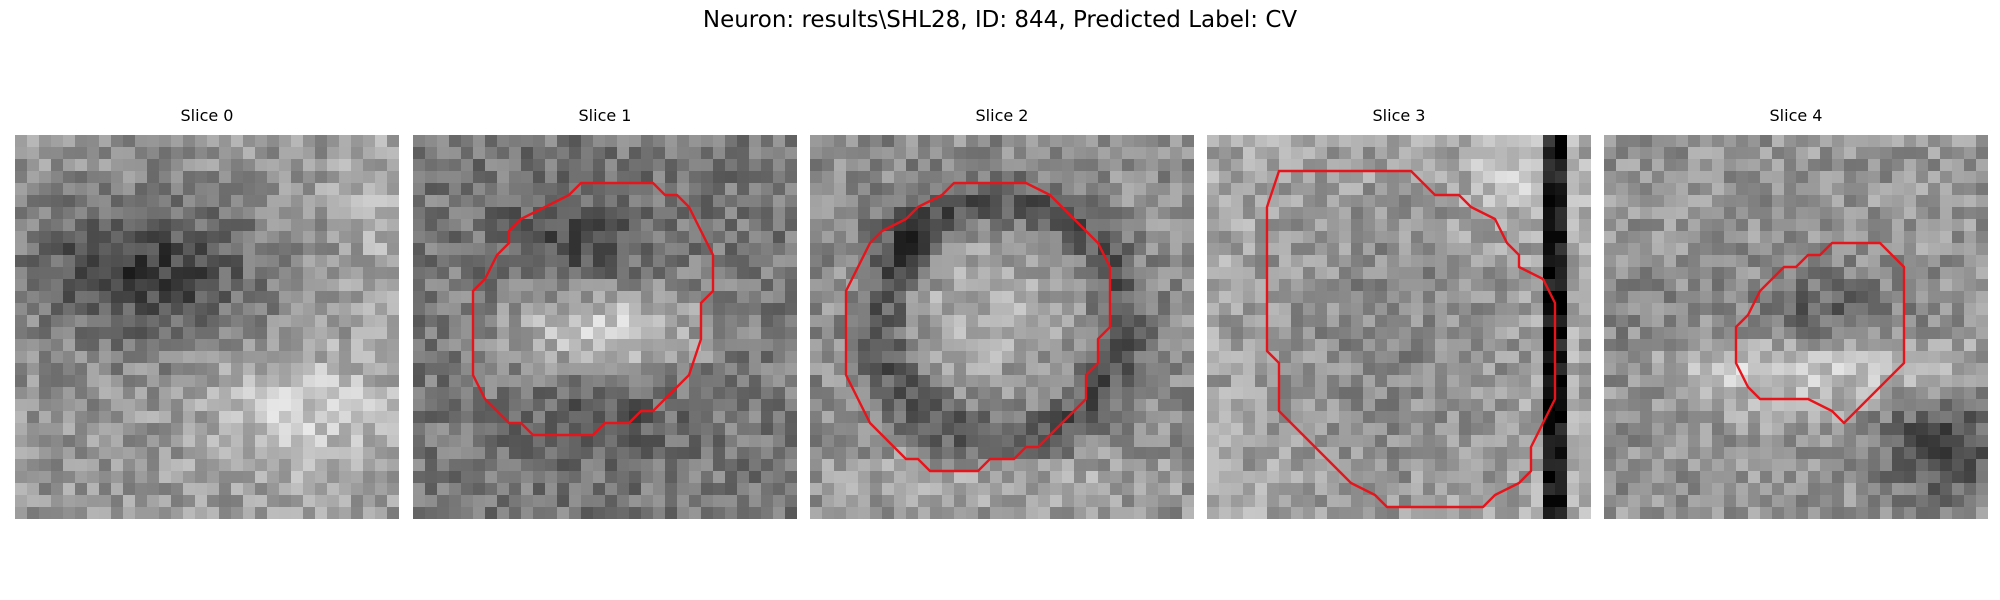 The image size is (2000, 600). I want to click on slice-title-3: Slice 3, so click(1399, 115).